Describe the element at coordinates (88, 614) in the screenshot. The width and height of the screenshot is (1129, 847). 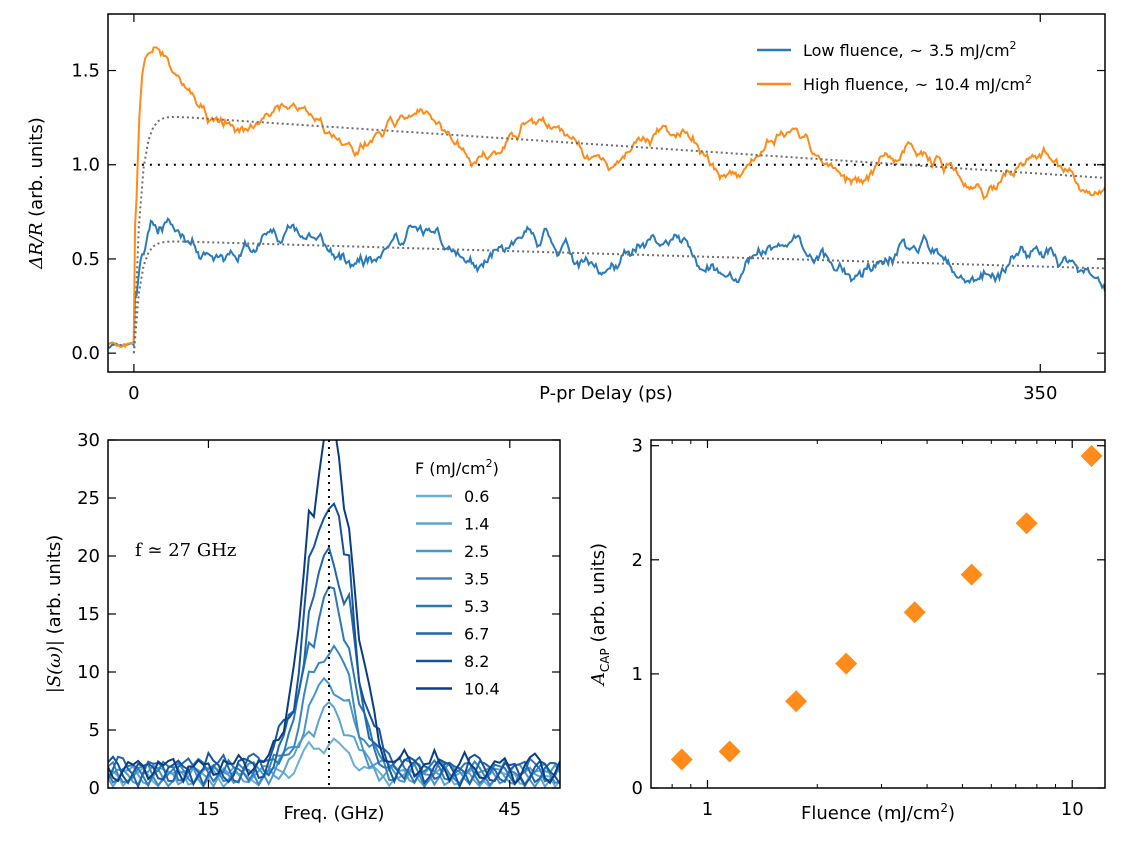
I see `fft-ytick-label: 15` at that location.